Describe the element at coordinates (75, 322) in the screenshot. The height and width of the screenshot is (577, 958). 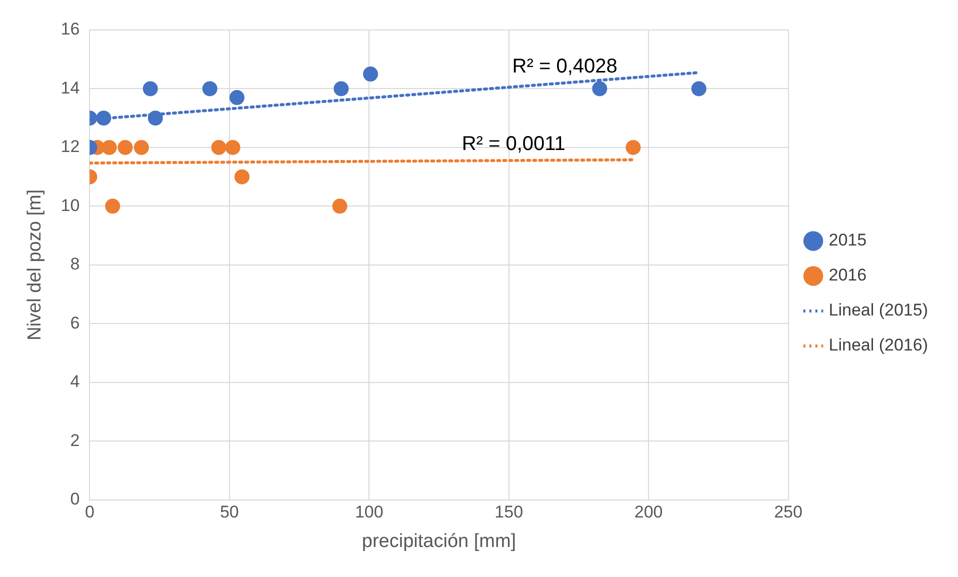
I see `y-tick-label: 6` at that location.